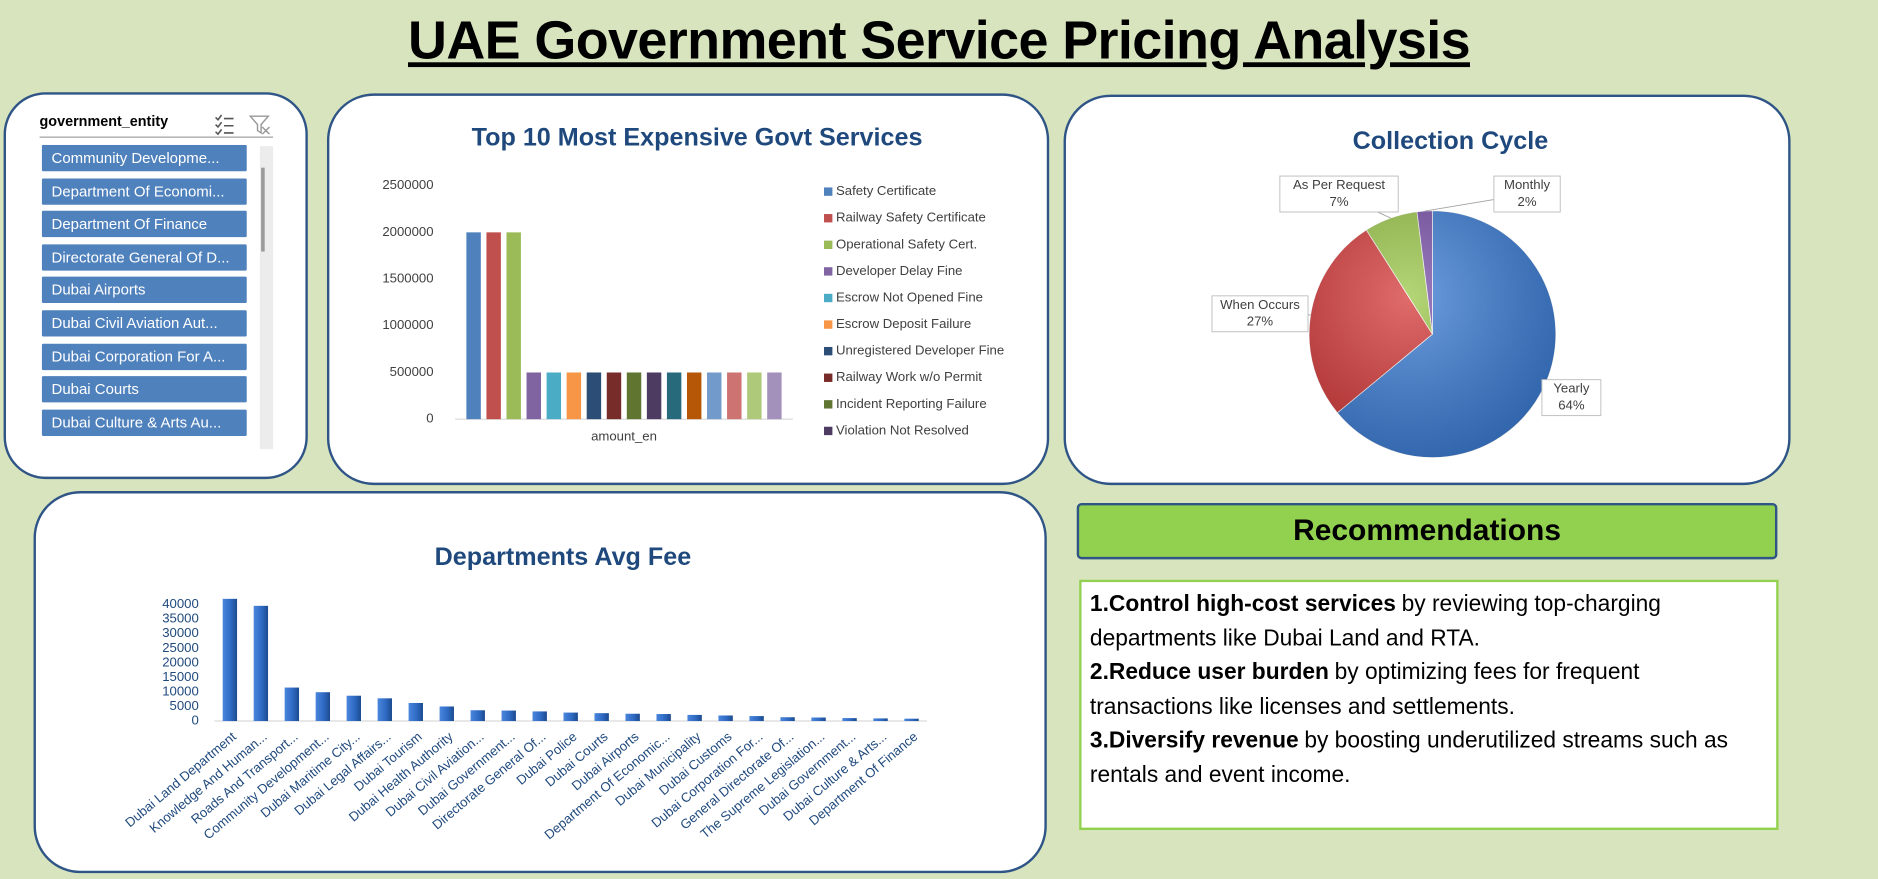 This screenshot has width=1878, height=879. Describe the element at coordinates (1571, 405) in the screenshot. I see `data-label-value: 64%` at that location.